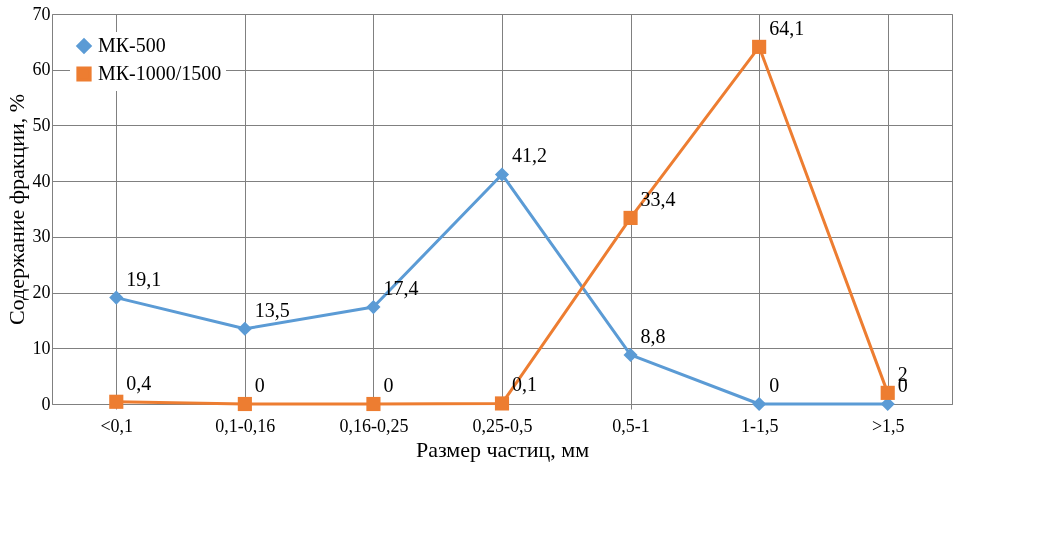 Image resolution: width=1051 pixels, height=536 pixels. I want to click on legend-label: МК-1000/1500, so click(160, 73).